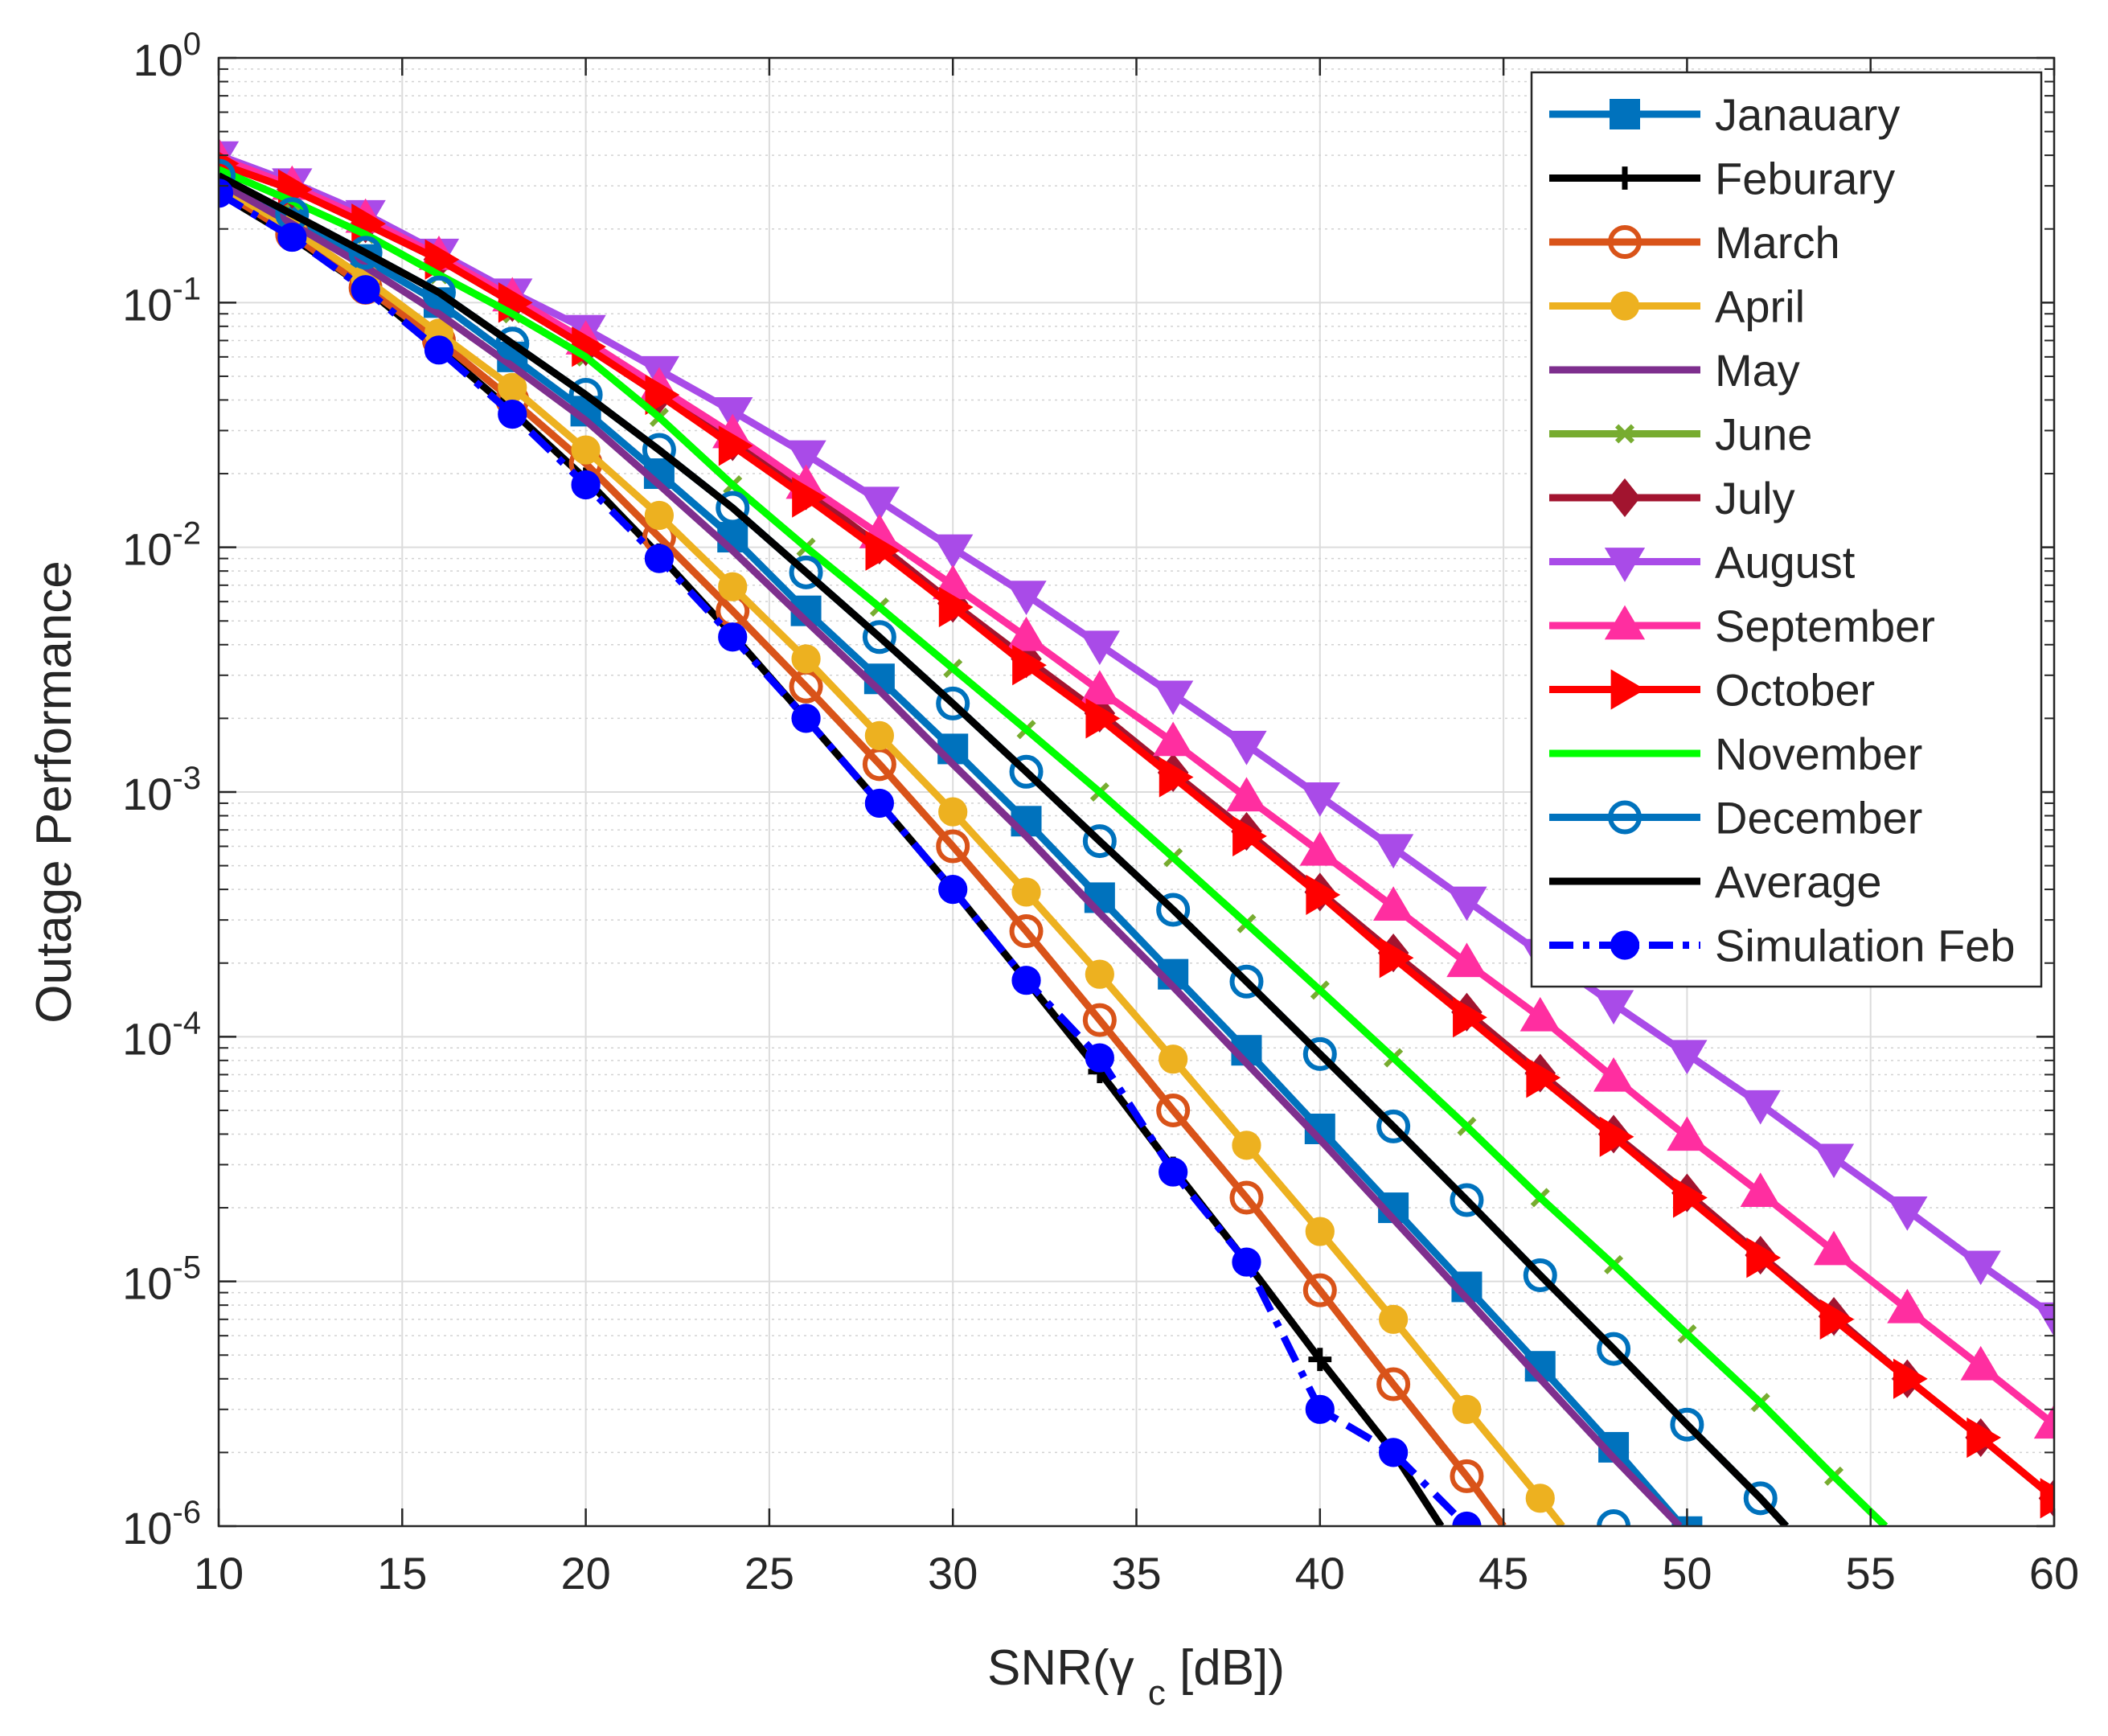 The height and width of the screenshot is (1736, 2108). I want to click on y-tick-label-exponent: -3, so click(186, 778).